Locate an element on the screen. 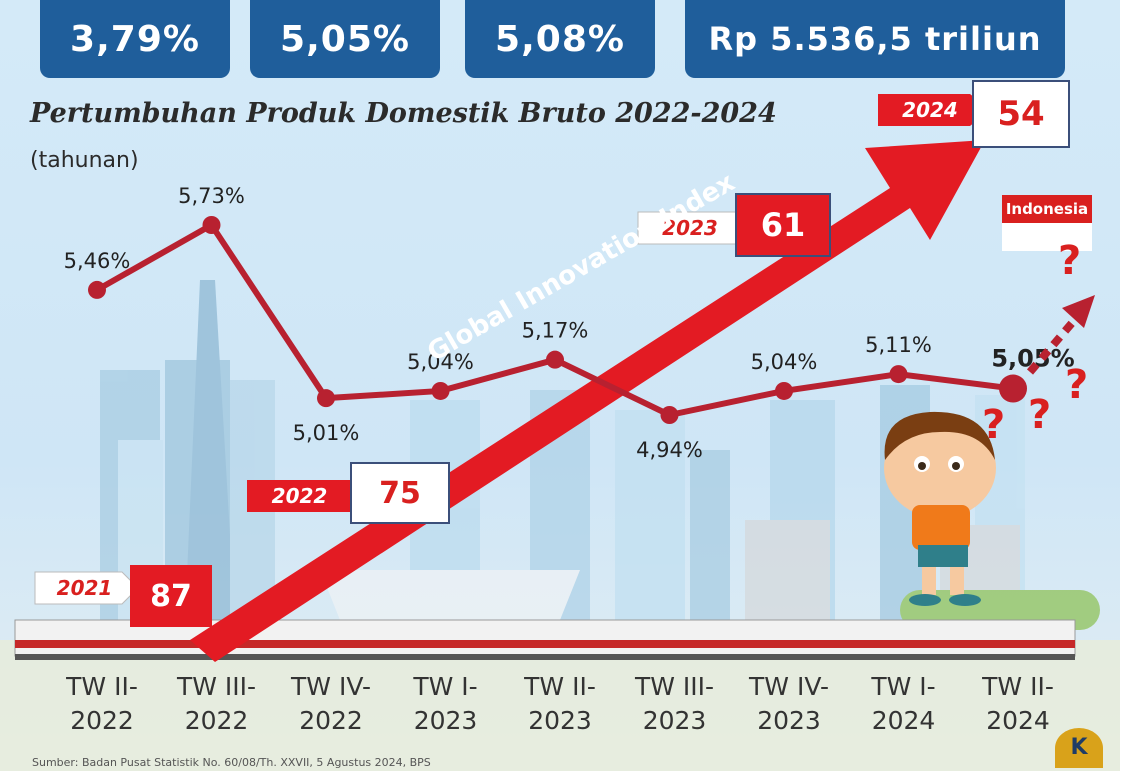 This screenshot has height=771, width=1140. stat-box-3: 5,08% is located at coordinates (560, 39).